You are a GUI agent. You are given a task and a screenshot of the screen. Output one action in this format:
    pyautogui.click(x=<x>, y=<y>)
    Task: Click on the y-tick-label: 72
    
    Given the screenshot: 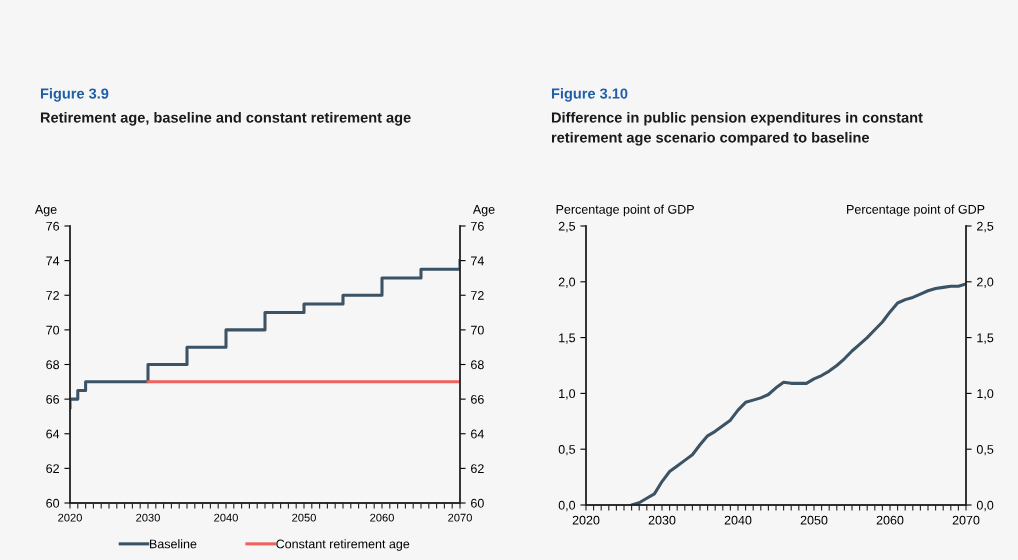 What is the action you would take?
    pyautogui.click(x=52, y=295)
    